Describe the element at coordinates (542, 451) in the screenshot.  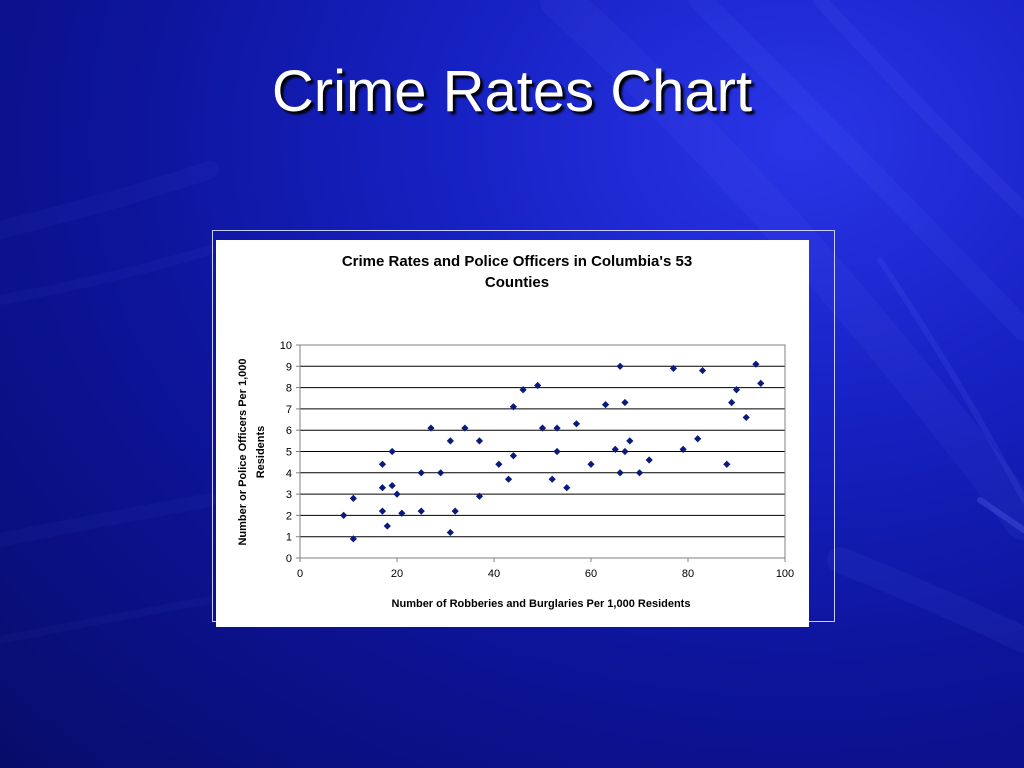
I see `gridlines` at that location.